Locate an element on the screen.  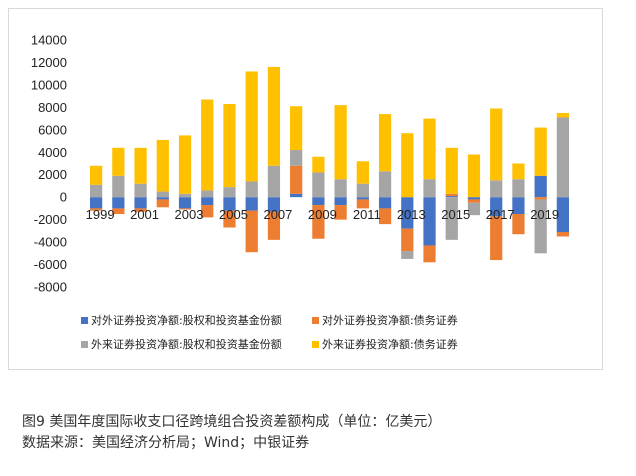
x-tick-label: 2005 is located at coordinates (233, 214).